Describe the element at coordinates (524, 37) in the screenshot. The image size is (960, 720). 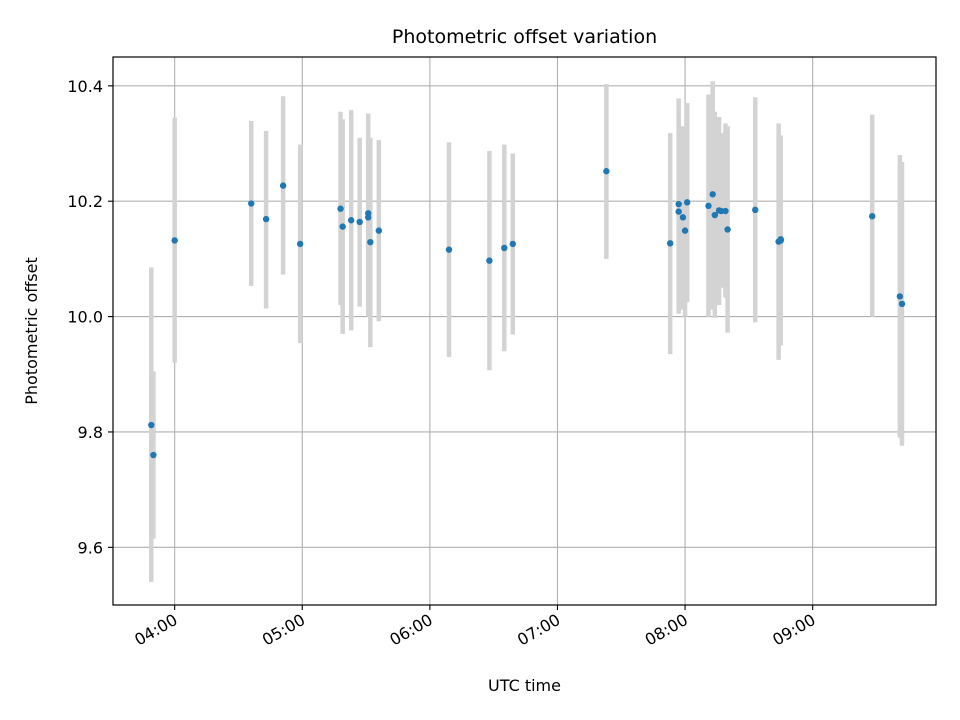
I see `chart-title: Photometric offset variation` at that location.